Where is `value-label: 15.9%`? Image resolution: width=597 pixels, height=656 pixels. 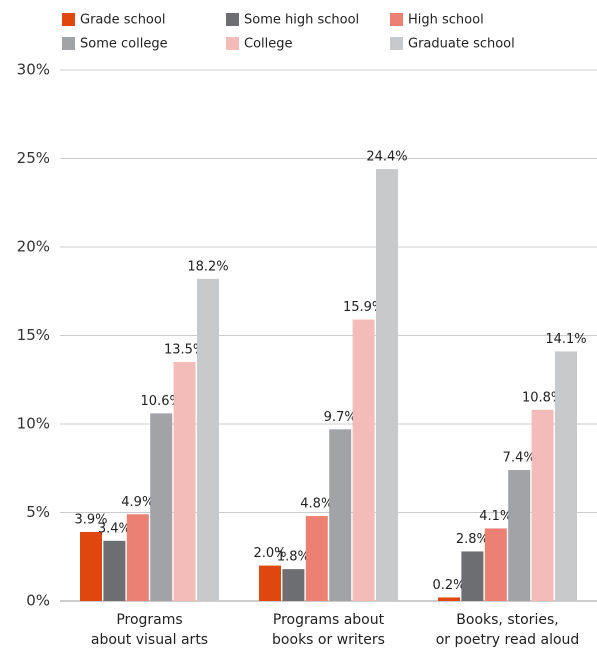
value-label: 15.9% is located at coordinates (363, 307).